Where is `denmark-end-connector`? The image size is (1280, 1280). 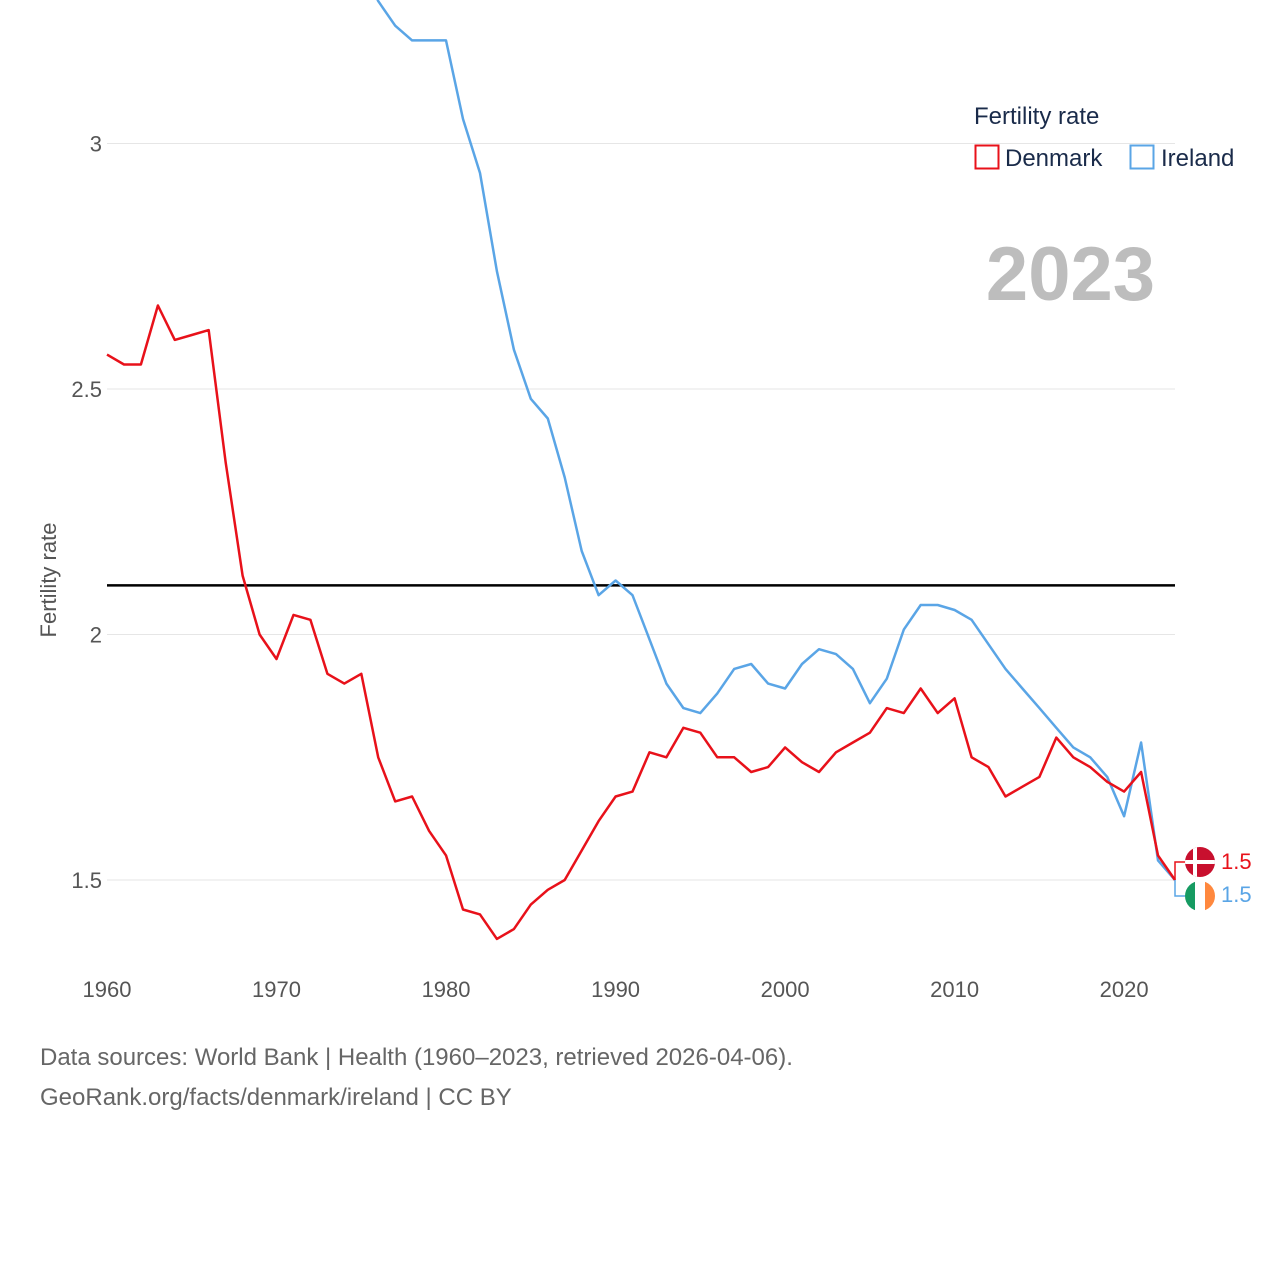
denmark-end-connector is located at coordinates (1179, 870).